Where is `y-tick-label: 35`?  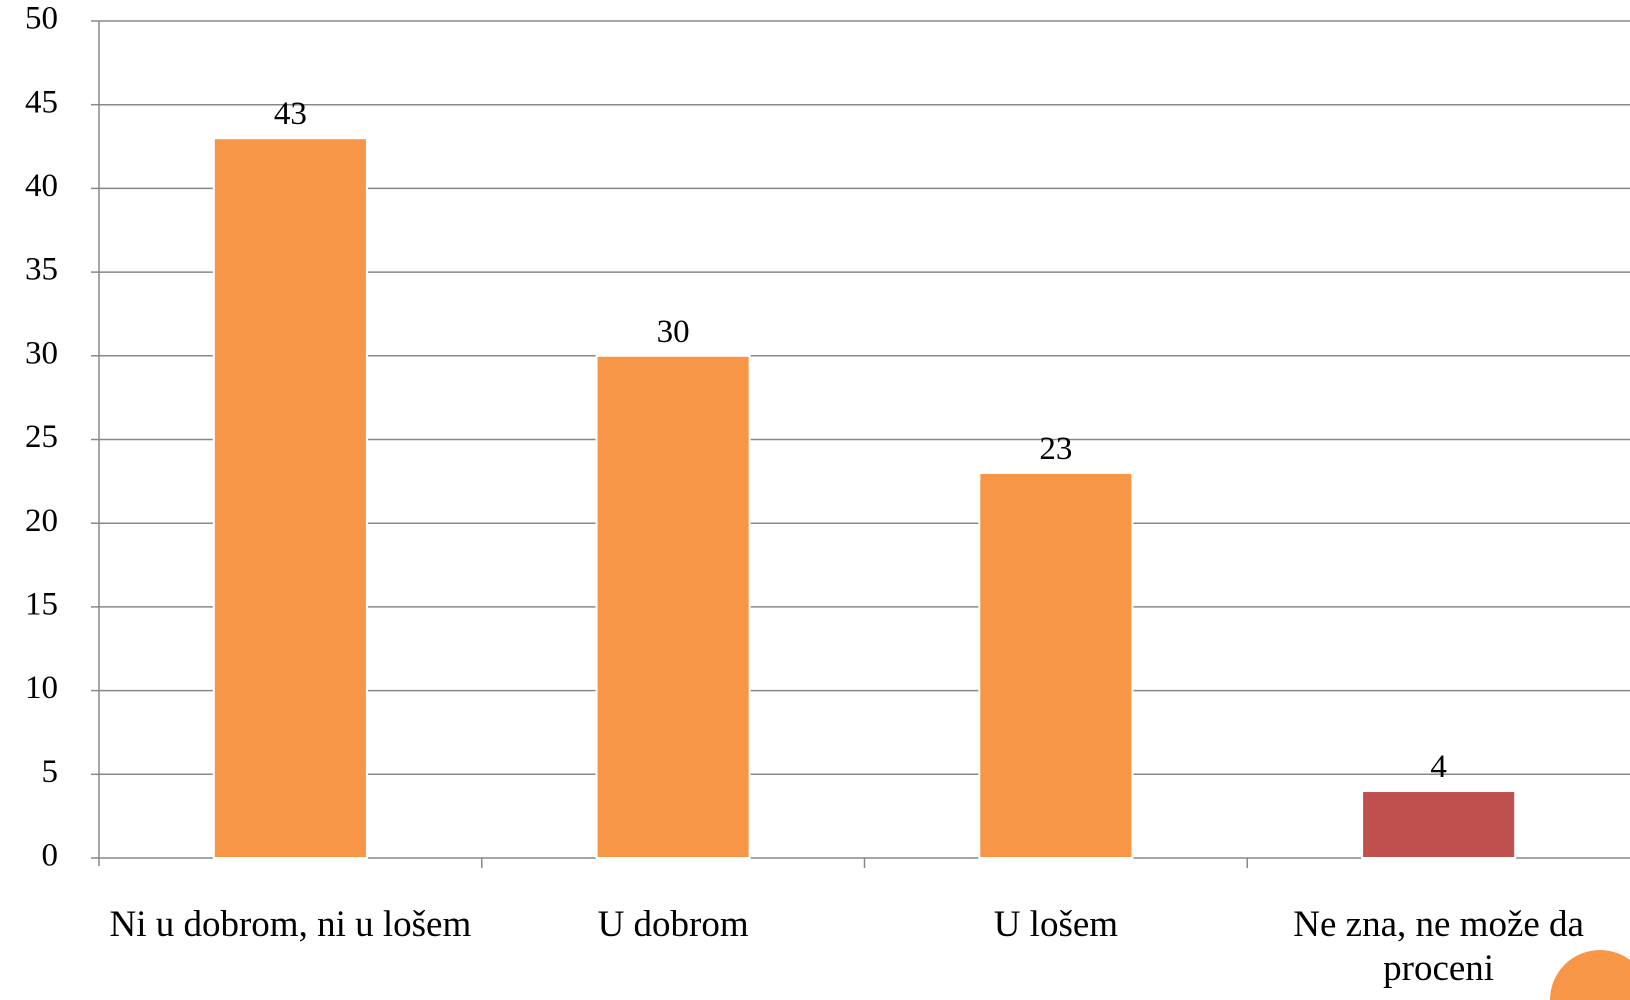 y-tick-label: 35 is located at coordinates (41, 270).